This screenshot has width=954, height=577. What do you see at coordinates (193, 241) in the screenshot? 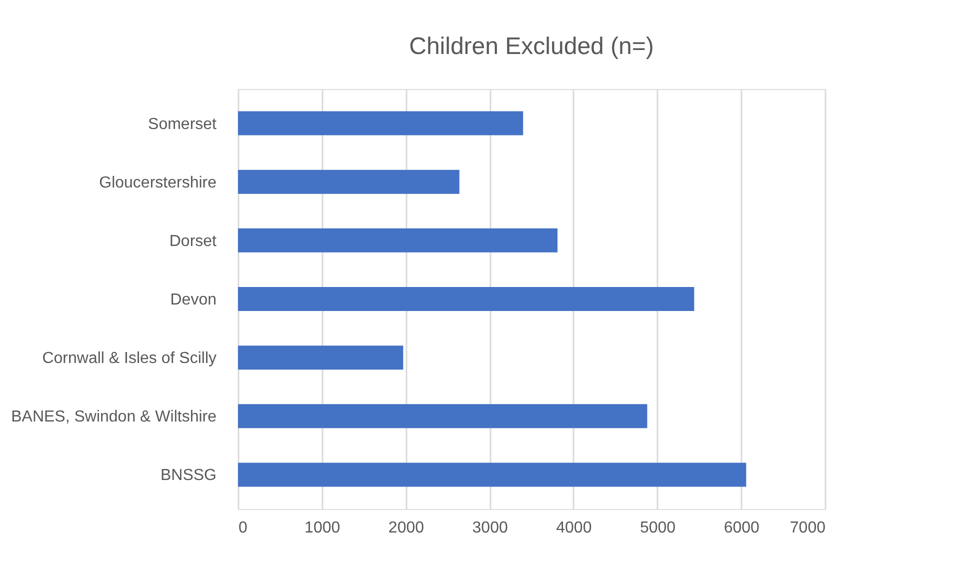
I see `y-tick-label: Dorset` at bounding box center [193, 241].